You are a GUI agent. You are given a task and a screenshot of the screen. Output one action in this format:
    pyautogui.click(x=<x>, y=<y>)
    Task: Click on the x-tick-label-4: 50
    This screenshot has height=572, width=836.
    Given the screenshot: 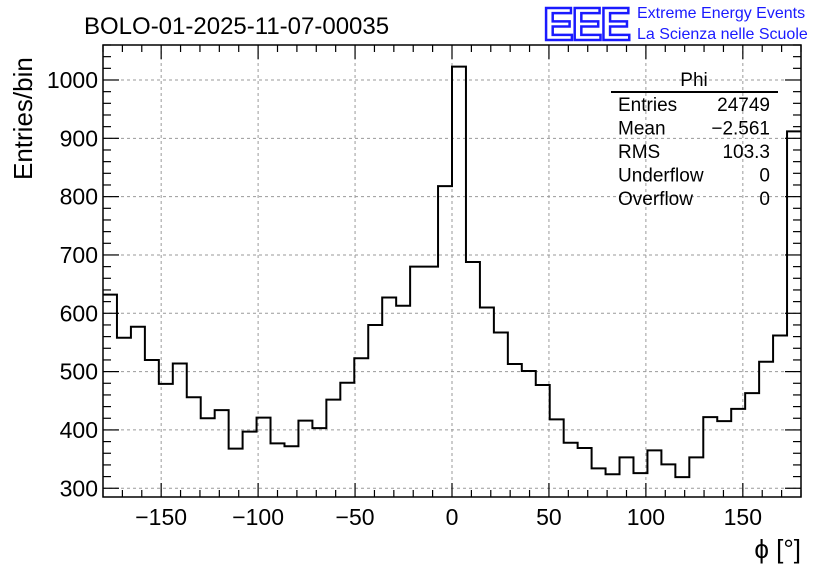 What is the action you would take?
    pyautogui.click(x=549, y=517)
    